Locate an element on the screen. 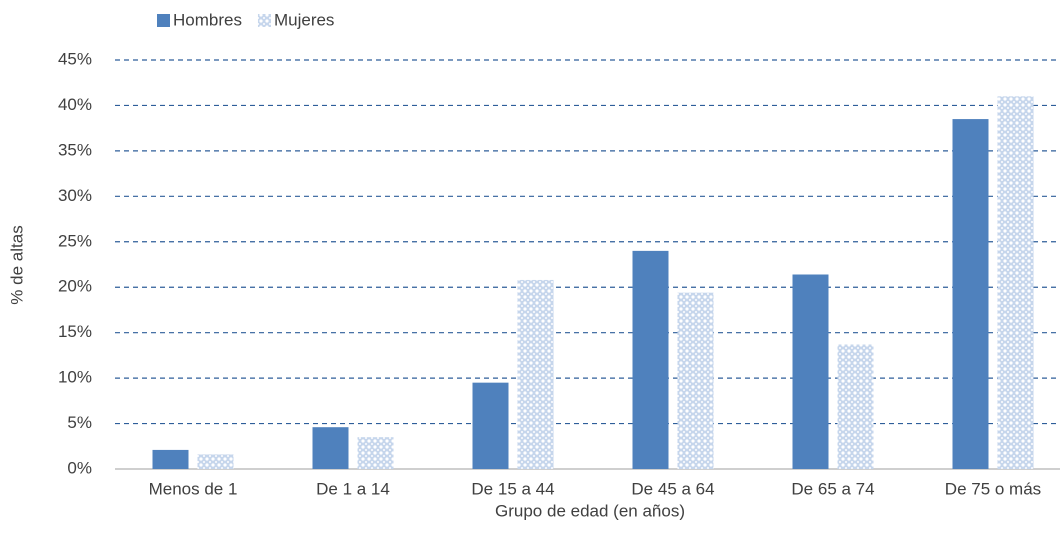 Image resolution: width=1064 pixels, height=548 pixels. y-tick-label: 45% is located at coordinates (75, 58).